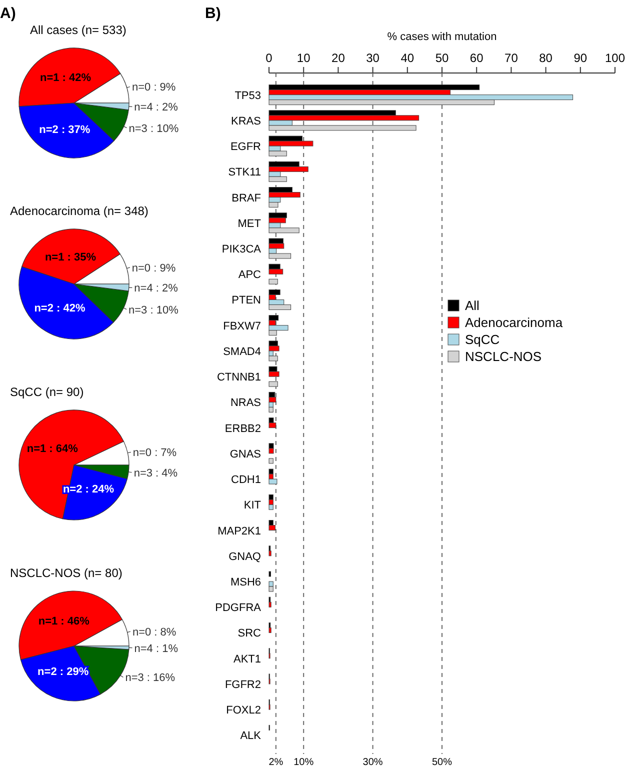 The height and width of the screenshot is (771, 627). What do you see at coordinates (304, 762) in the screenshot?
I see `ref-line-label: 10%` at bounding box center [304, 762].